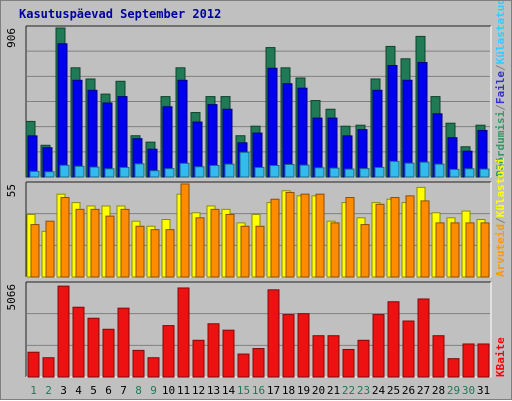  Describe the element at coordinates (11, 190) in the screenshot. I see `y-max-label-middle: 55` at that location.